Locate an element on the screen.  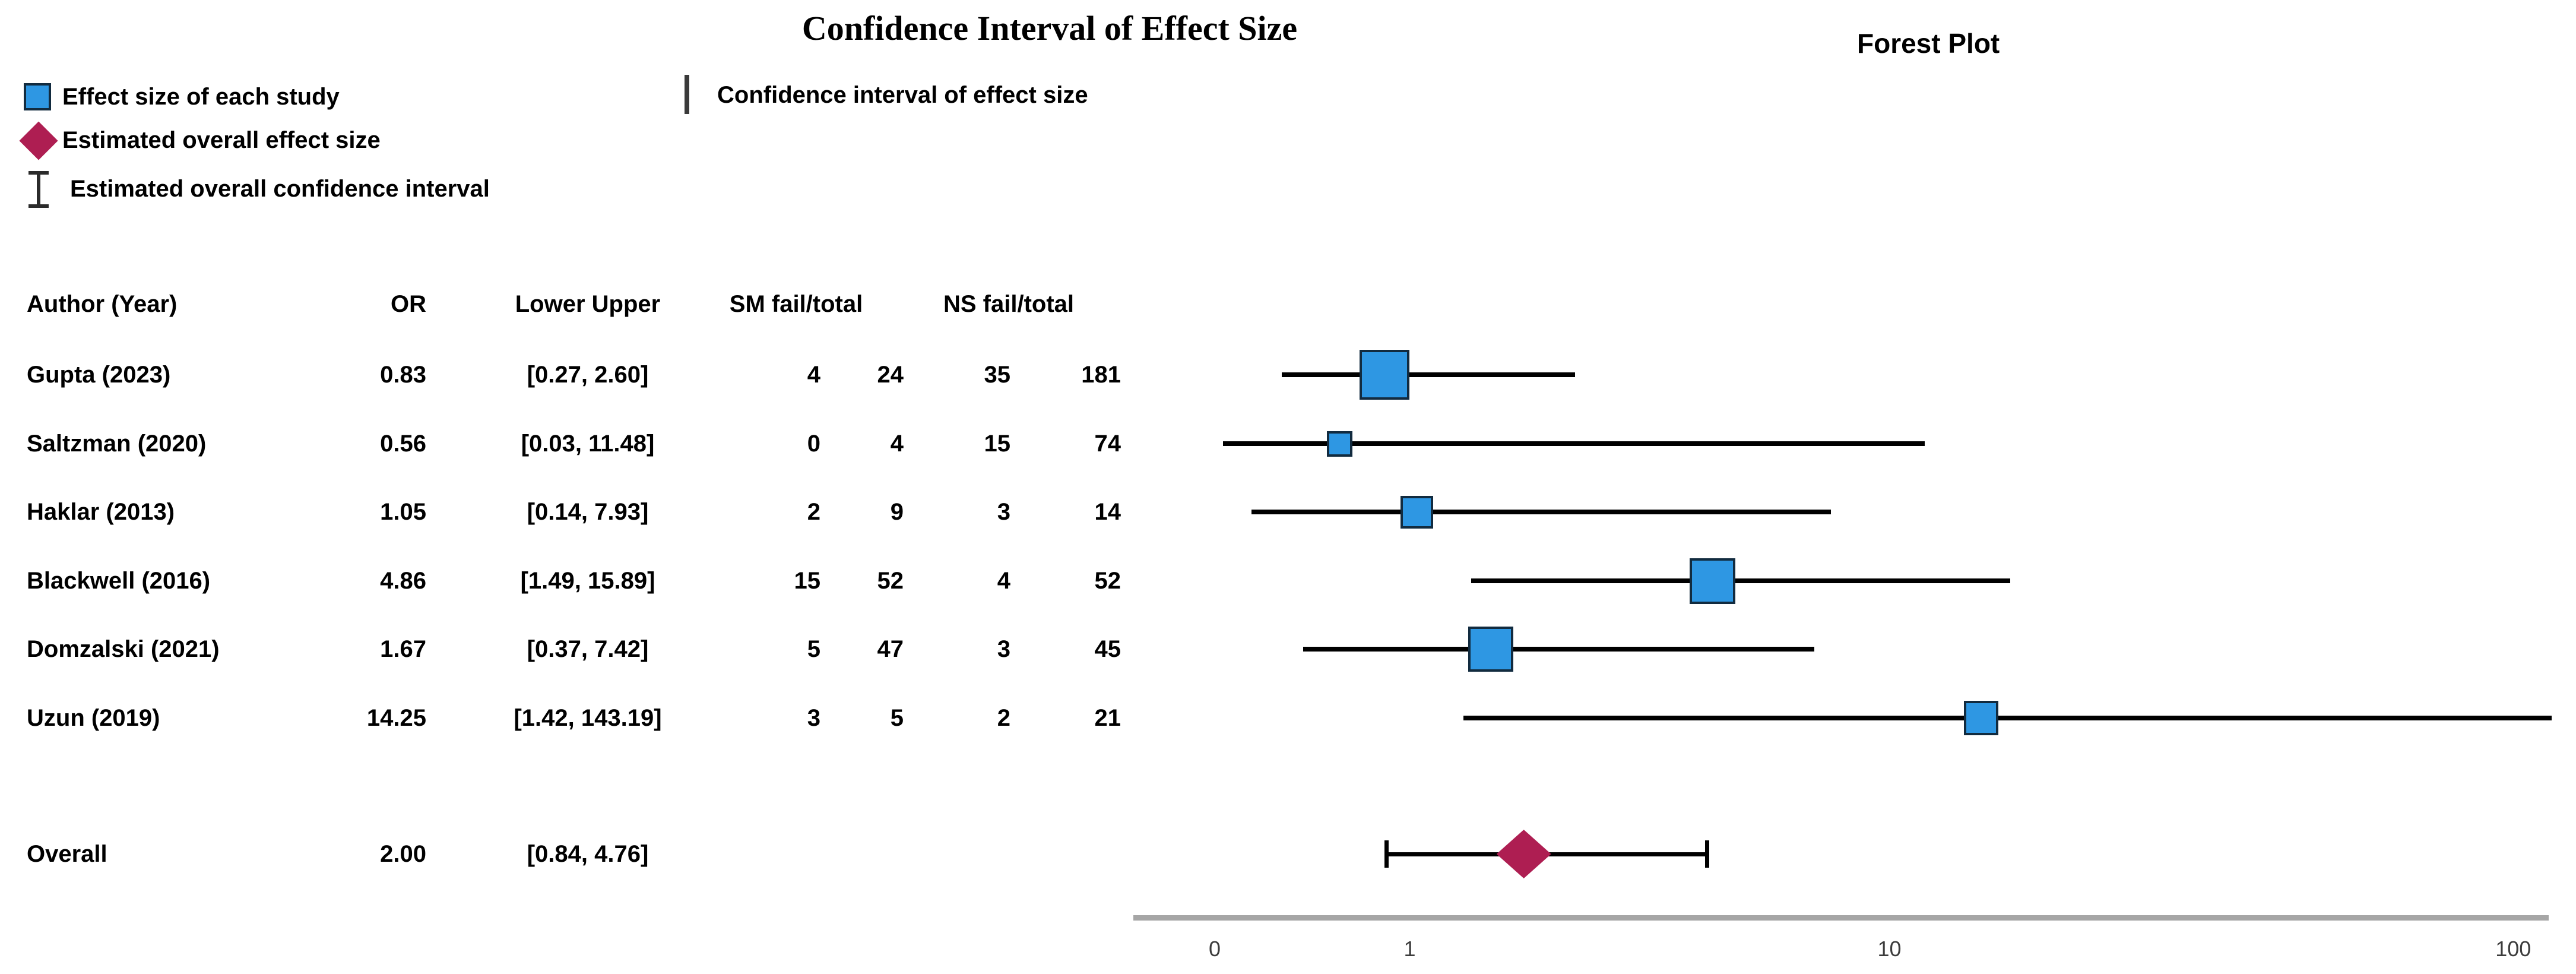
sm-fail-cell: 0 is located at coordinates (814, 444).